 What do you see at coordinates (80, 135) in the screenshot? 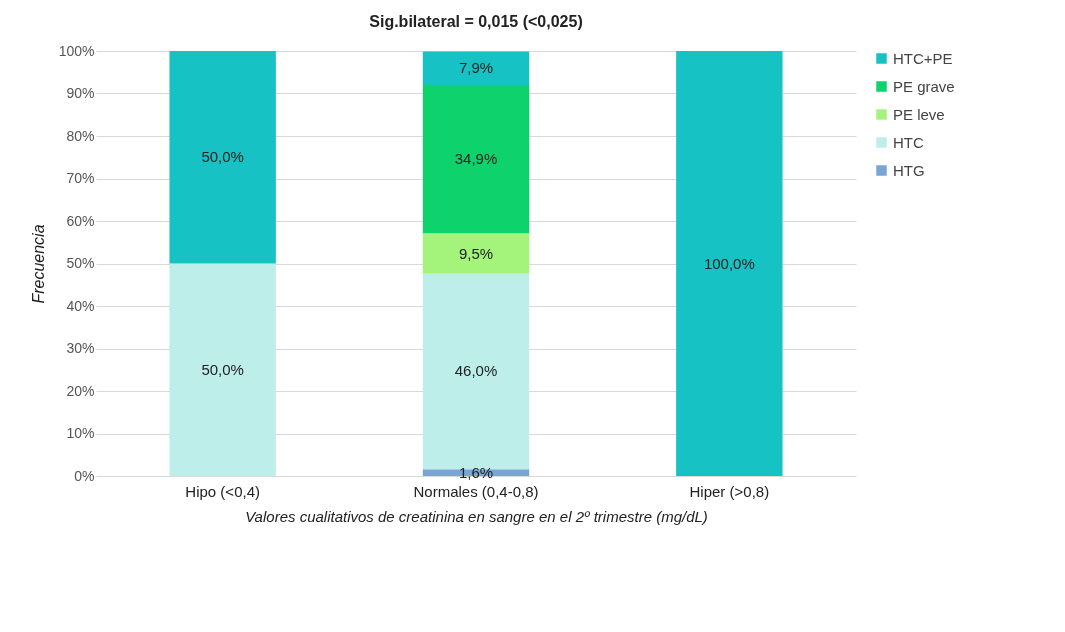
I see `y-tick-label: 80%` at bounding box center [80, 135].